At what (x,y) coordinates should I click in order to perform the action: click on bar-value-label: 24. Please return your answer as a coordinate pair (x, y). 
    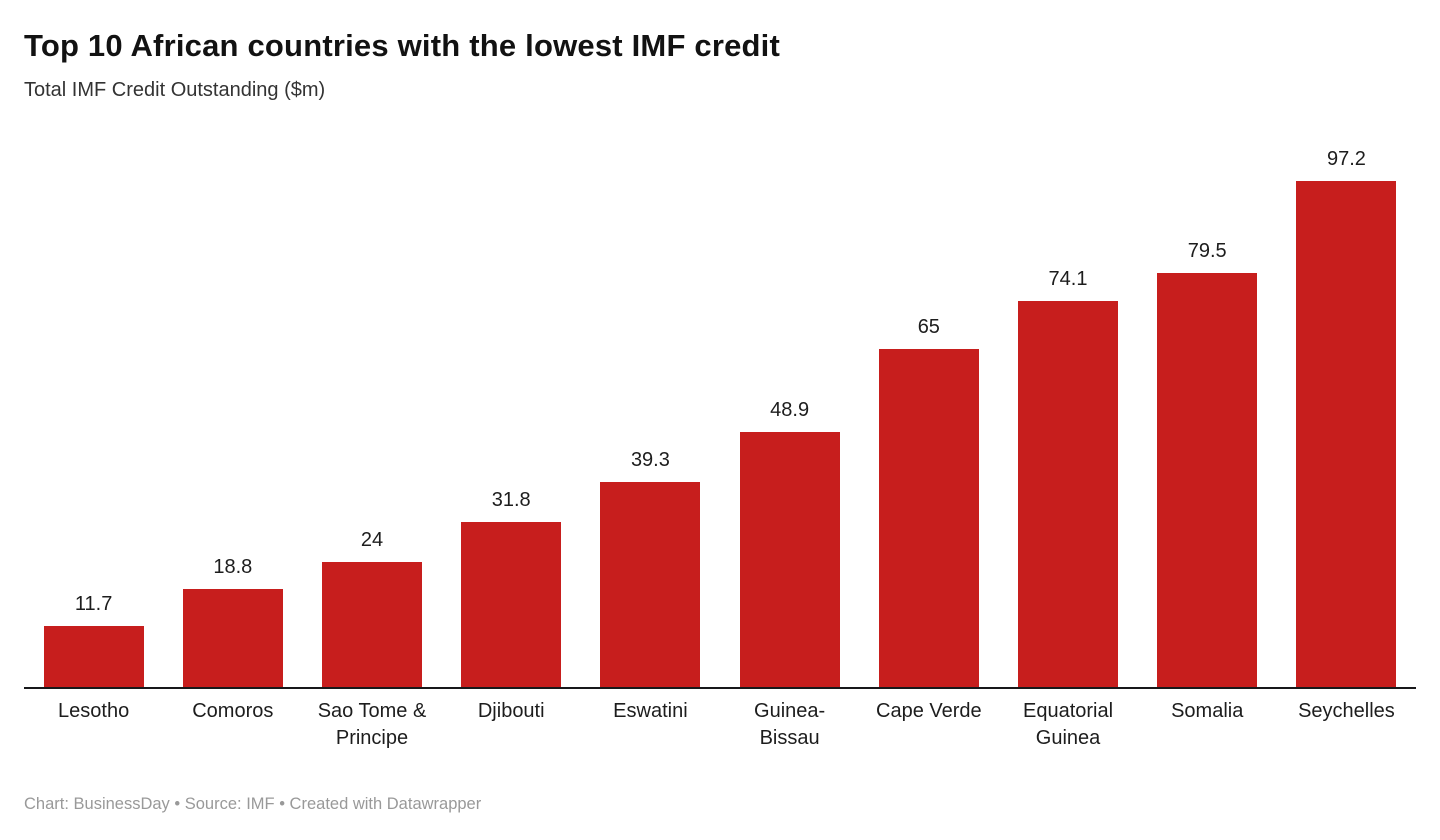
    Looking at the image, I should click on (372, 540).